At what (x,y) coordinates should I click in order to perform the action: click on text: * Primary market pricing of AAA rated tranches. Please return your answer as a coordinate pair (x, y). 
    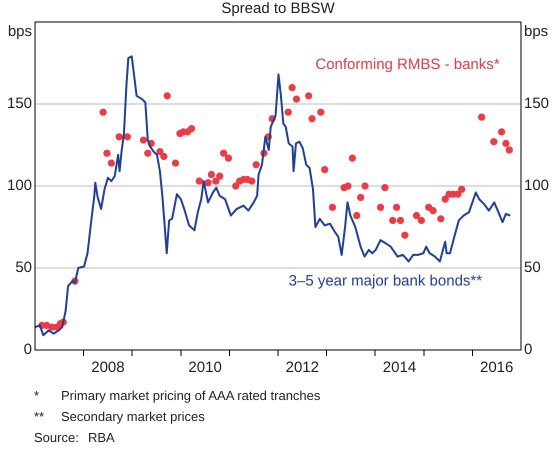
    Looking at the image, I should click on (177, 395).